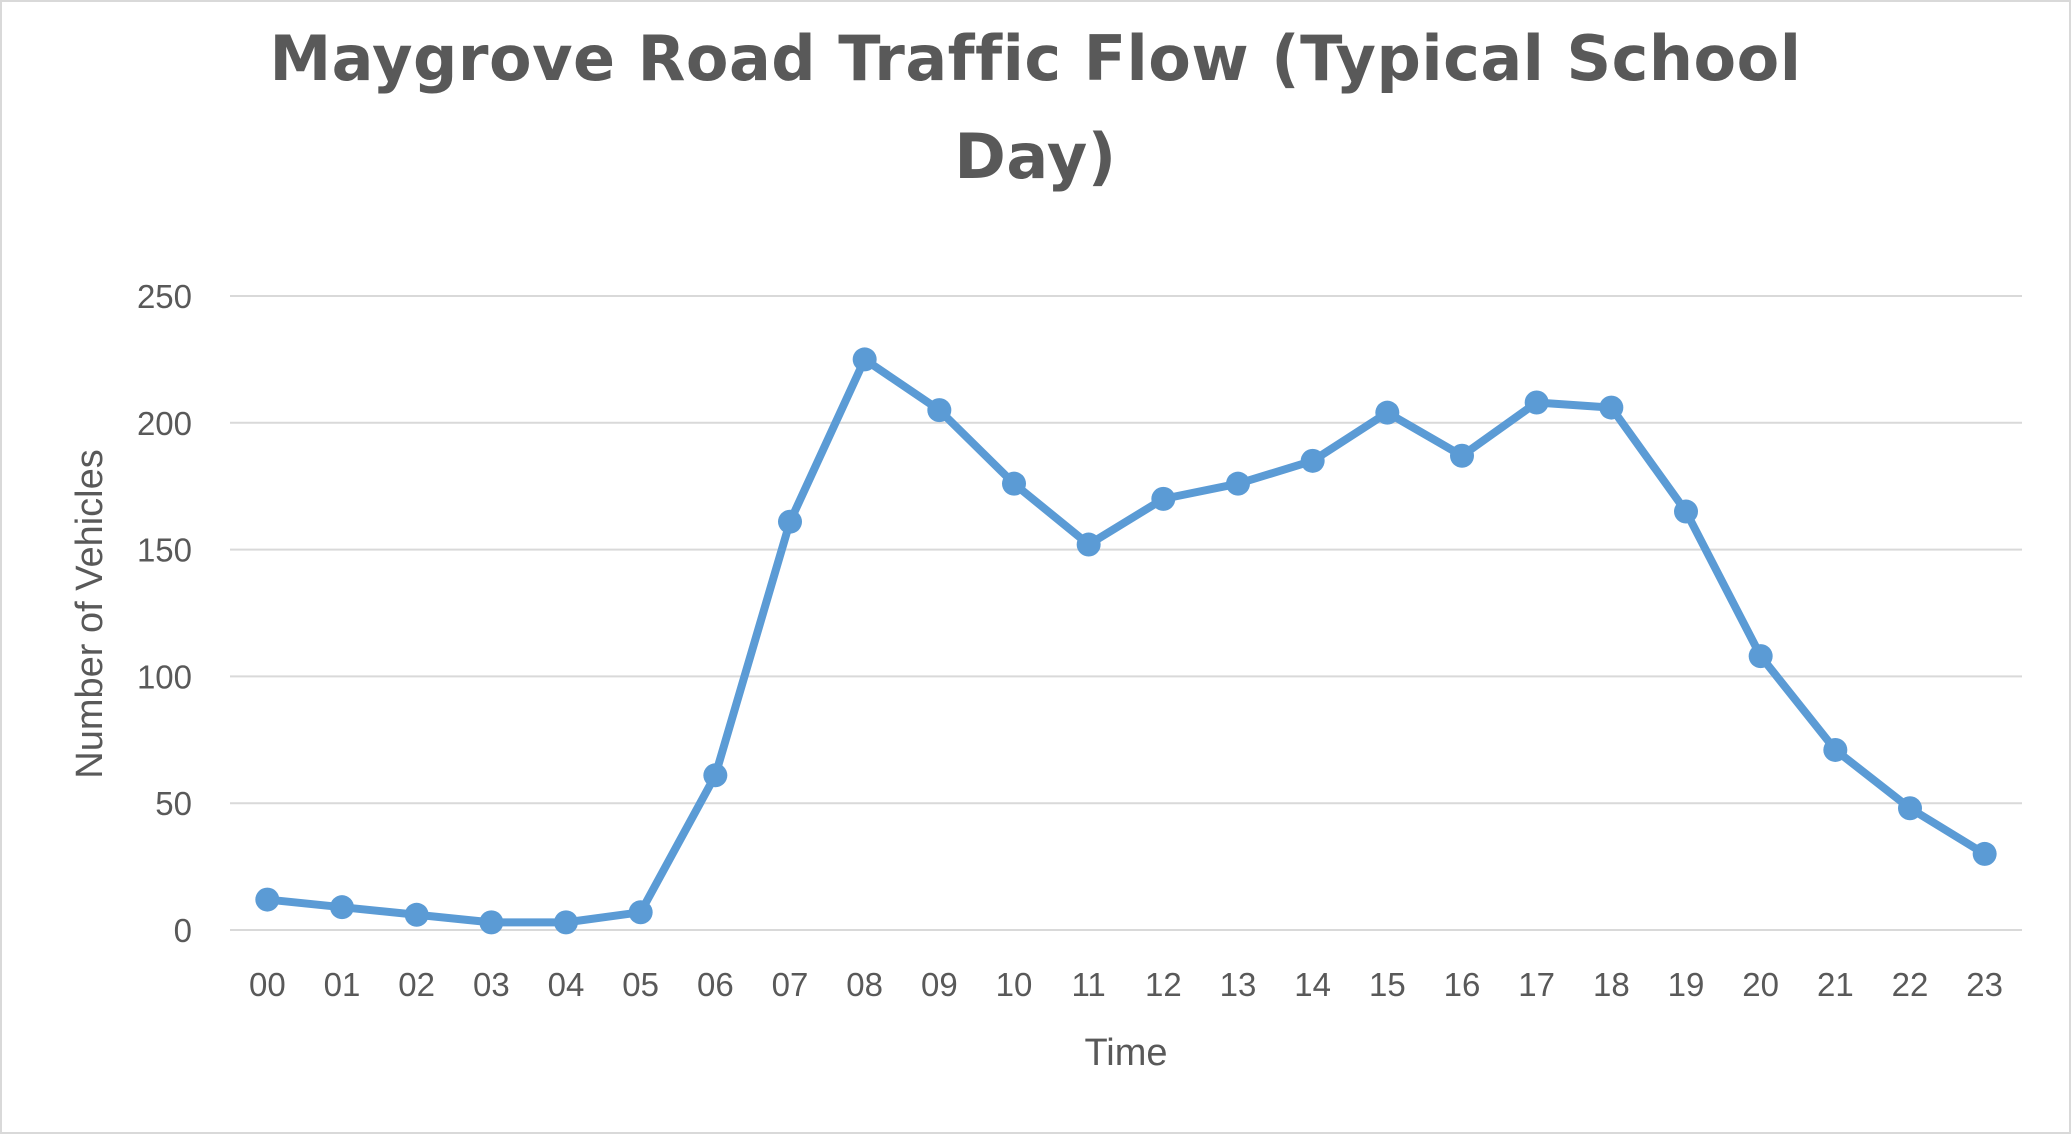 The height and width of the screenshot is (1134, 2071). I want to click on x-tick-label: 13, so click(1238, 984).